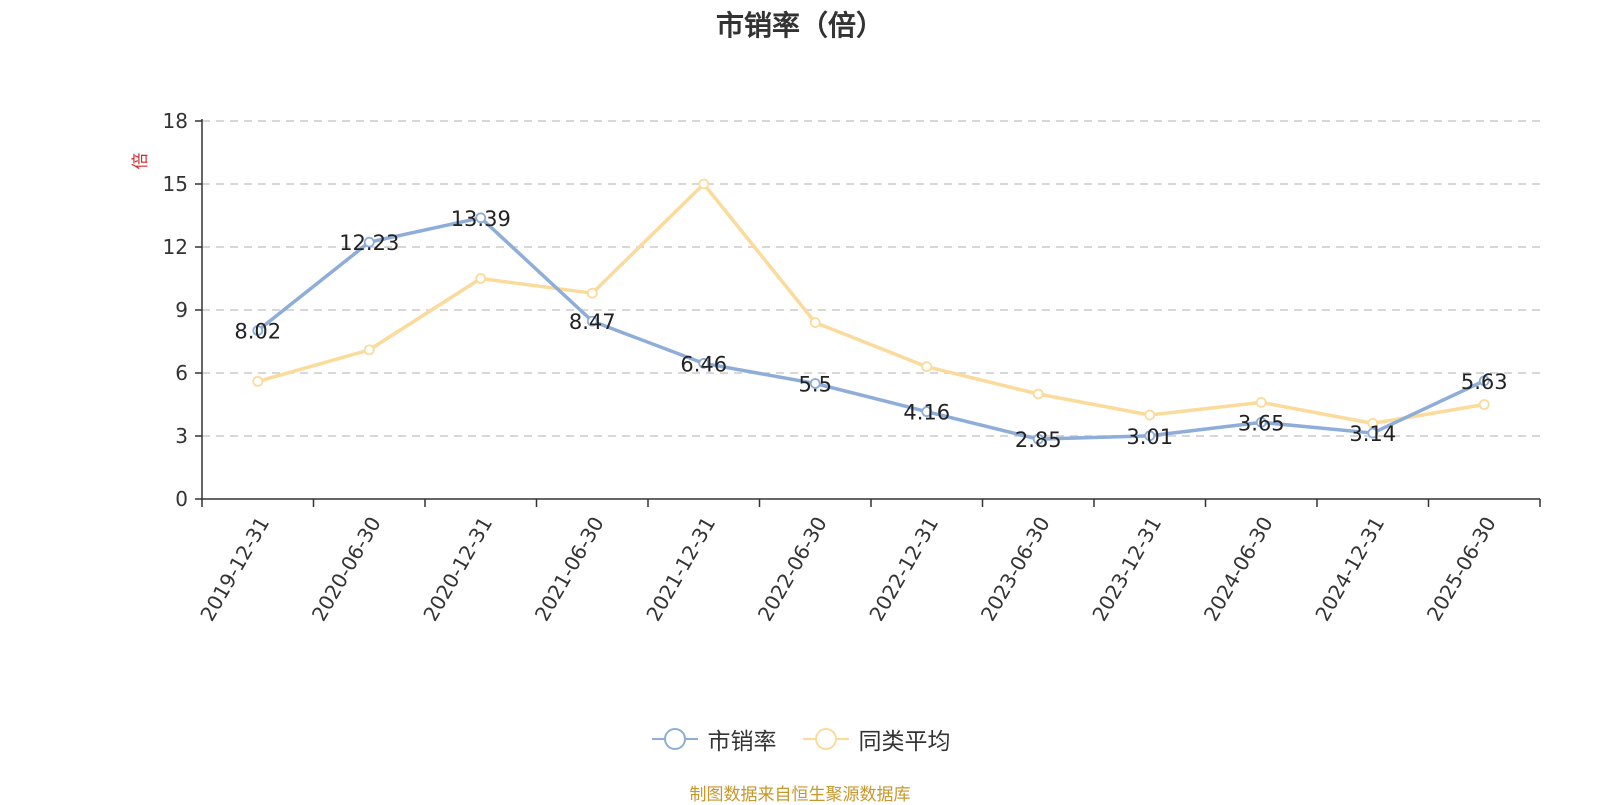 The image size is (1600, 805). I want to click on x-tick-label: 2021-06-30, so click(569, 569).